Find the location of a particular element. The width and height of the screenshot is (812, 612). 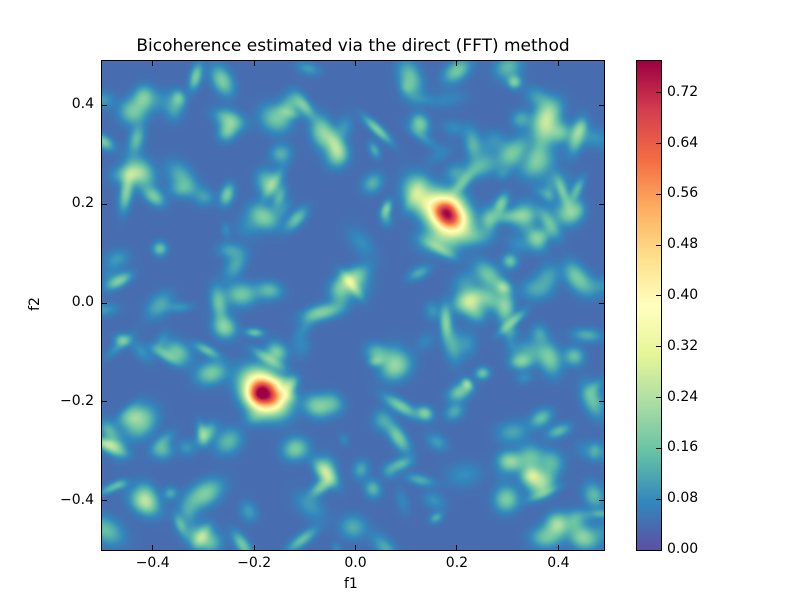

colorbar-tick-label: 0.08 is located at coordinates (683, 498).